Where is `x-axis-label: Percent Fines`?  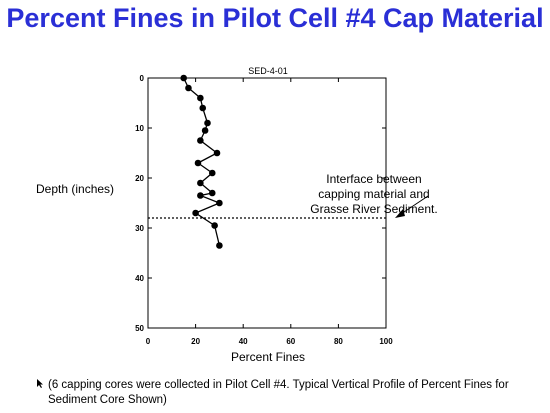 x-axis-label: Percent Fines is located at coordinates (268, 357).